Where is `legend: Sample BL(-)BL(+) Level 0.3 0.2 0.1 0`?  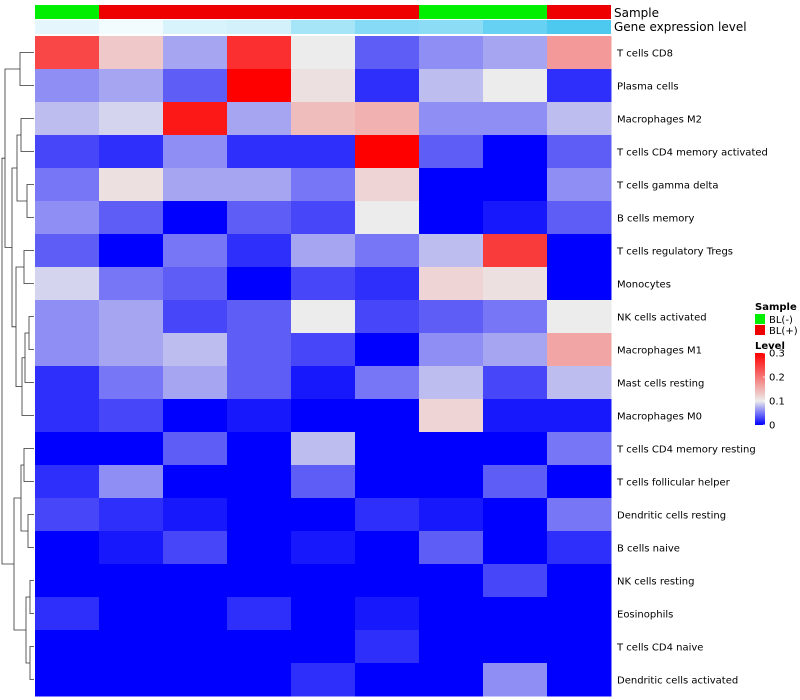
legend: Sample BL(-)BL(+) Level 0.3 0.2 0.1 0 is located at coordinates (776, 367).